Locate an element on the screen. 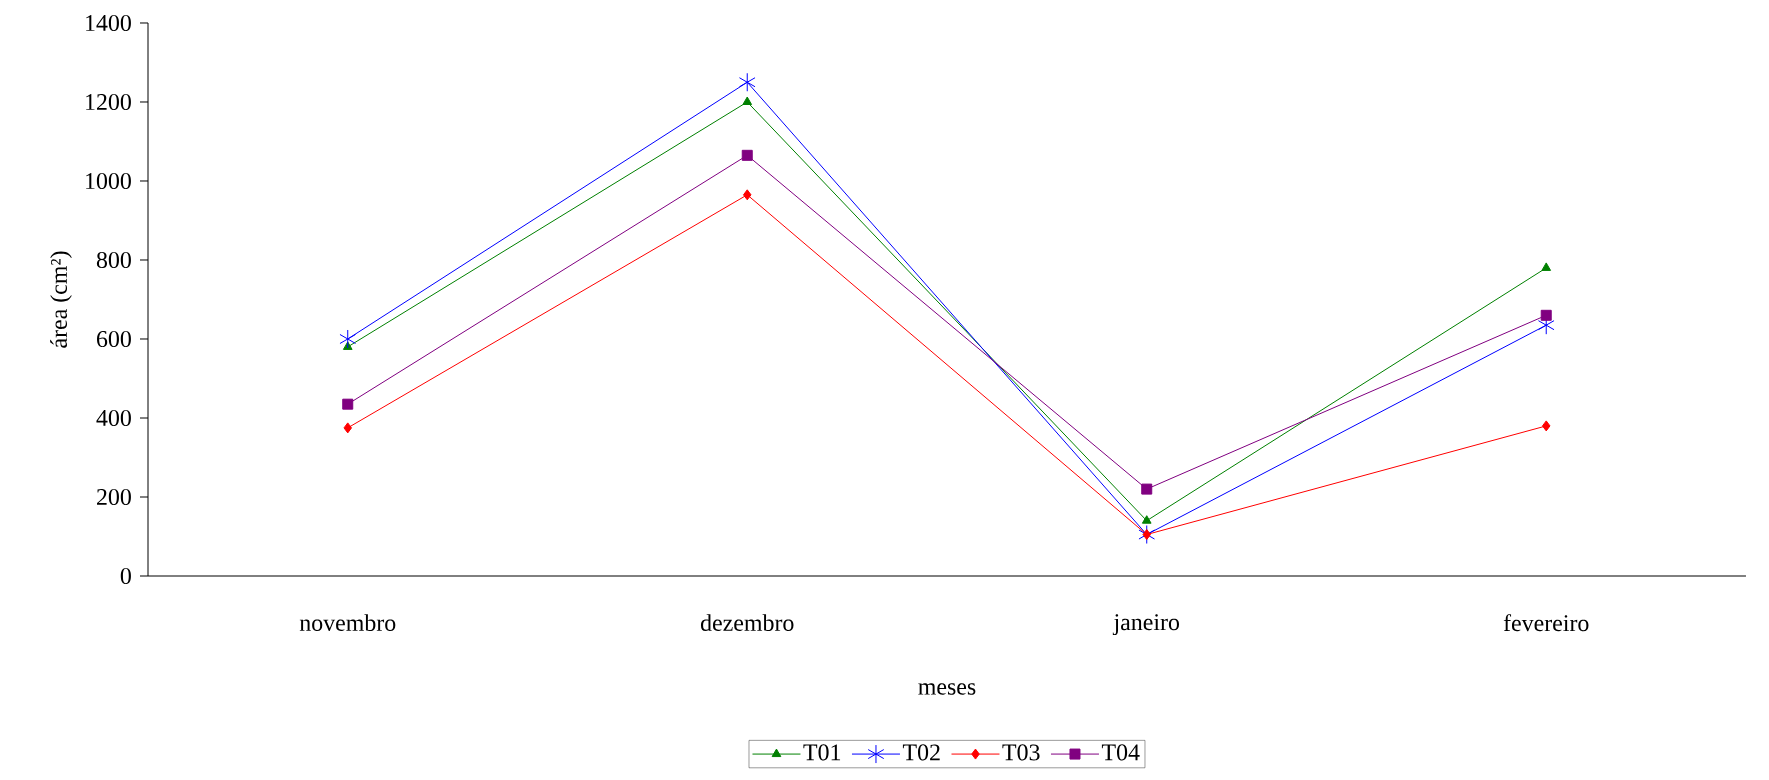 Image resolution: width=1769 pixels, height=780 pixels. y-tick-label: 200 is located at coordinates (114, 497).